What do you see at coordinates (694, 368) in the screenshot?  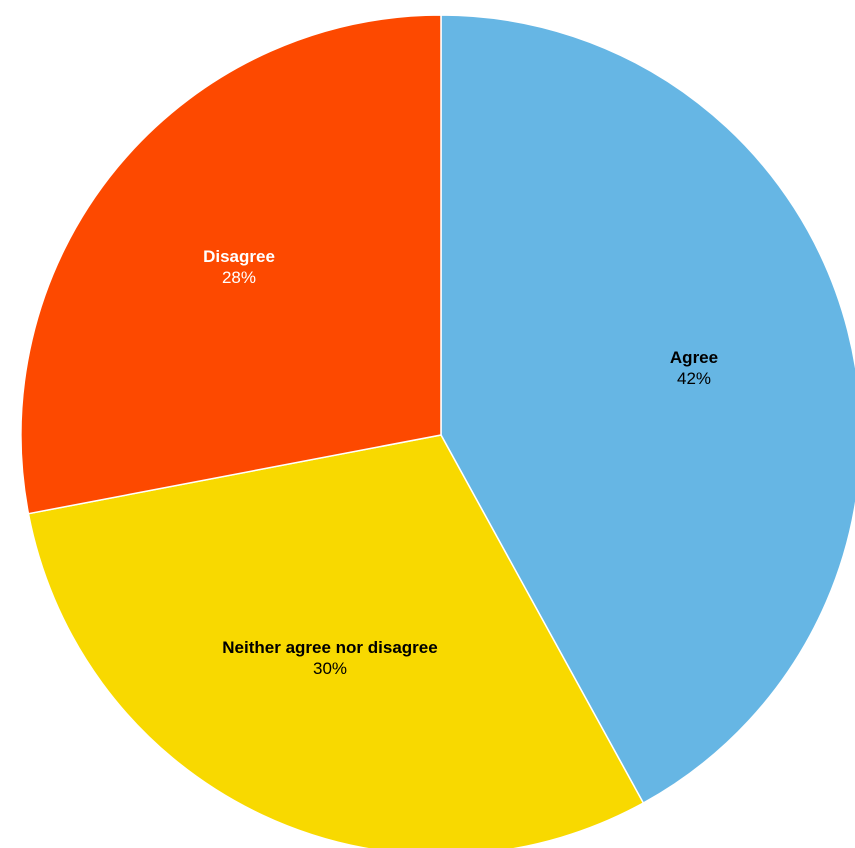 I see `slice-label-agree: Agree 42%` at bounding box center [694, 368].